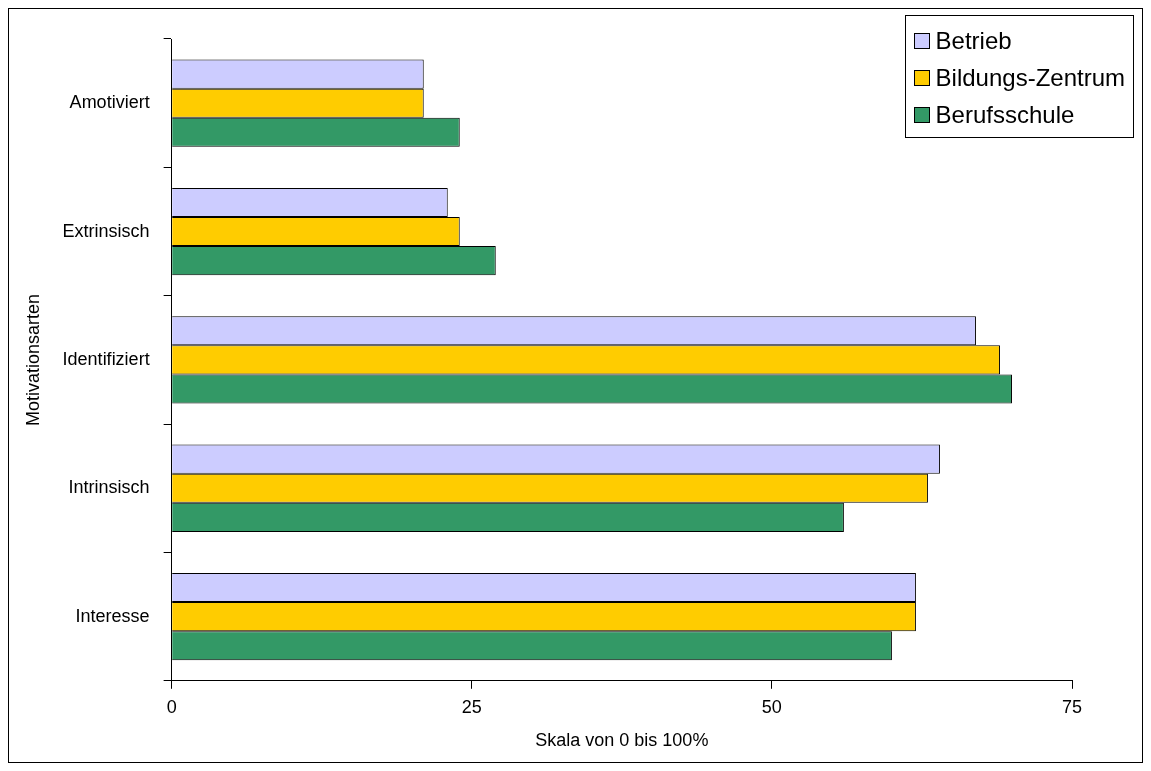 Image resolution: width=1151 pixels, height=771 pixels. What do you see at coordinates (112, 615) in the screenshot?
I see `y-tick-label: Interesse` at bounding box center [112, 615].